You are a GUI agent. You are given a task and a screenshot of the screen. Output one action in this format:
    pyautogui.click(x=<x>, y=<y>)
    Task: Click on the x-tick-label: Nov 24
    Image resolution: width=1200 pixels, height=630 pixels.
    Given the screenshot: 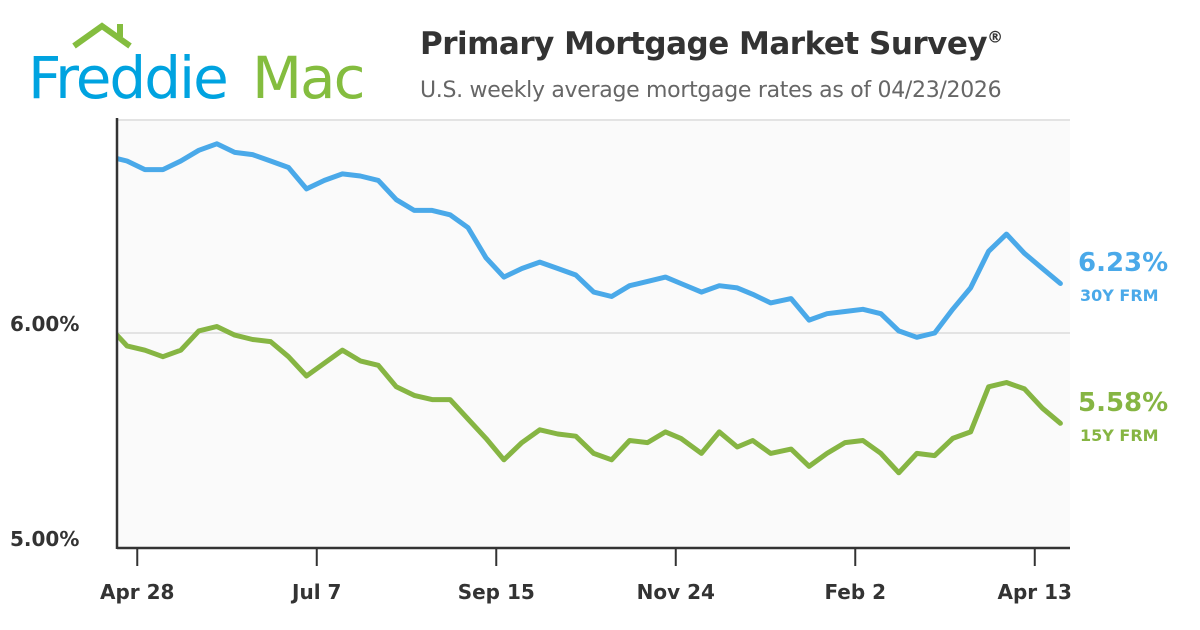 What is the action you would take?
    pyautogui.click(x=676, y=592)
    